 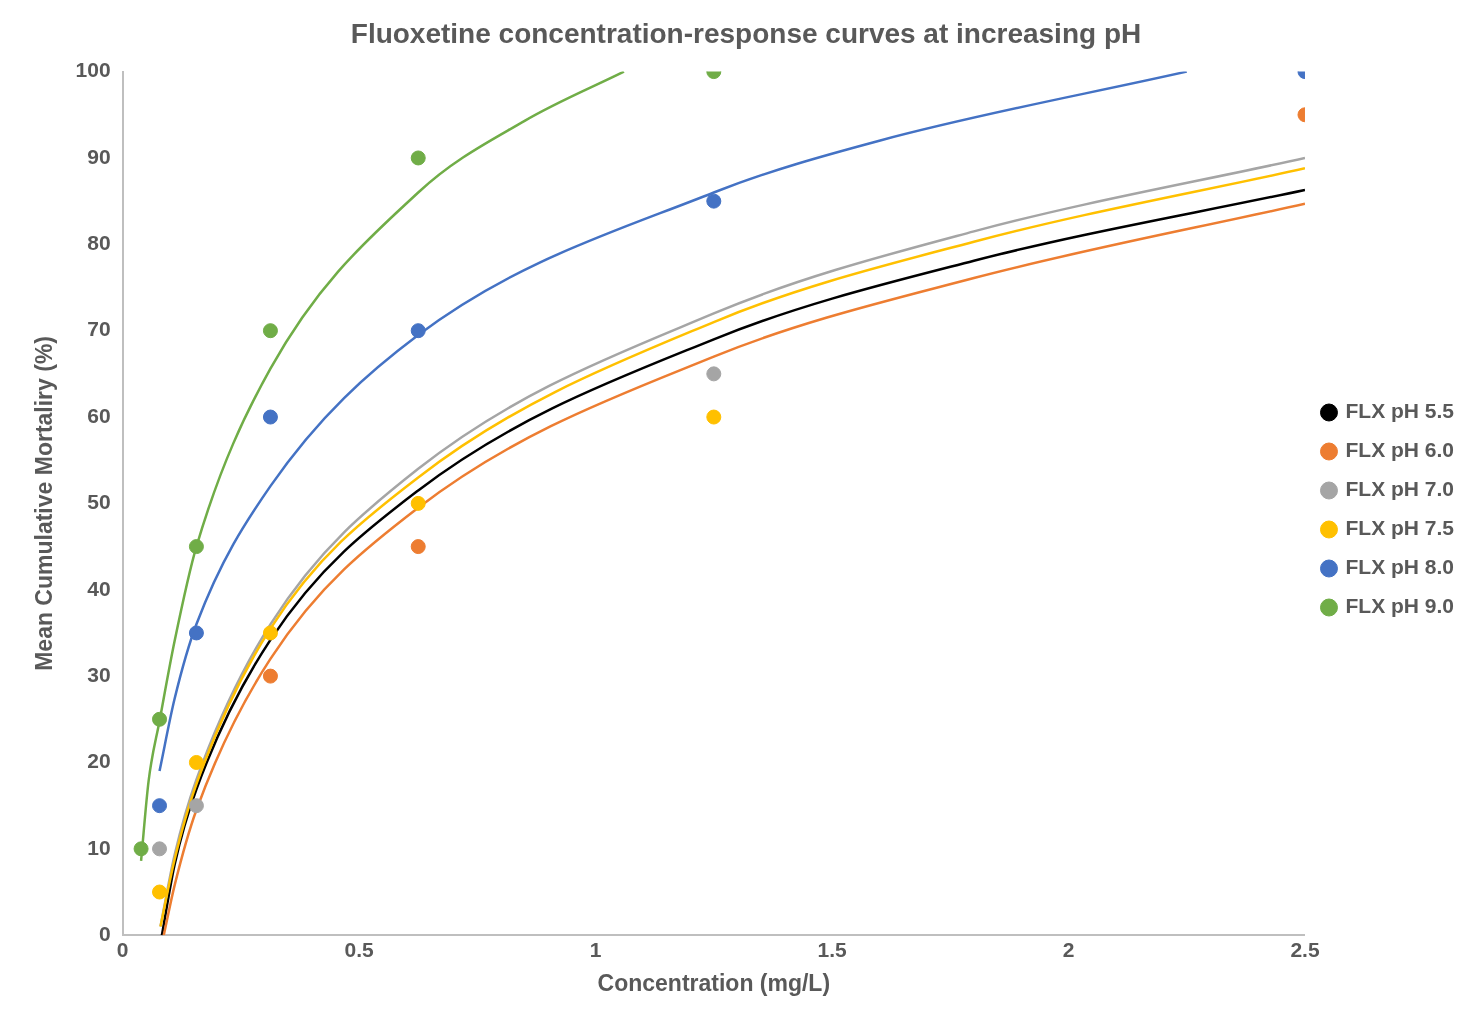 What do you see at coordinates (1400, 567) in the screenshot?
I see `legend-label: FLX pH 8.0` at bounding box center [1400, 567].